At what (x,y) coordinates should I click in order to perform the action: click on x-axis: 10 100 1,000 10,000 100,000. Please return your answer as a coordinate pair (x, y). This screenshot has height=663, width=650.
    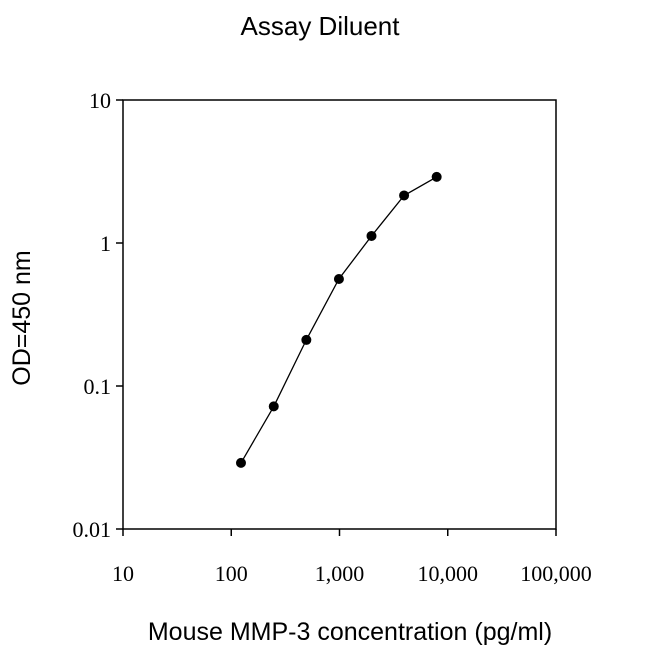
    Looking at the image, I should click on (352, 557).